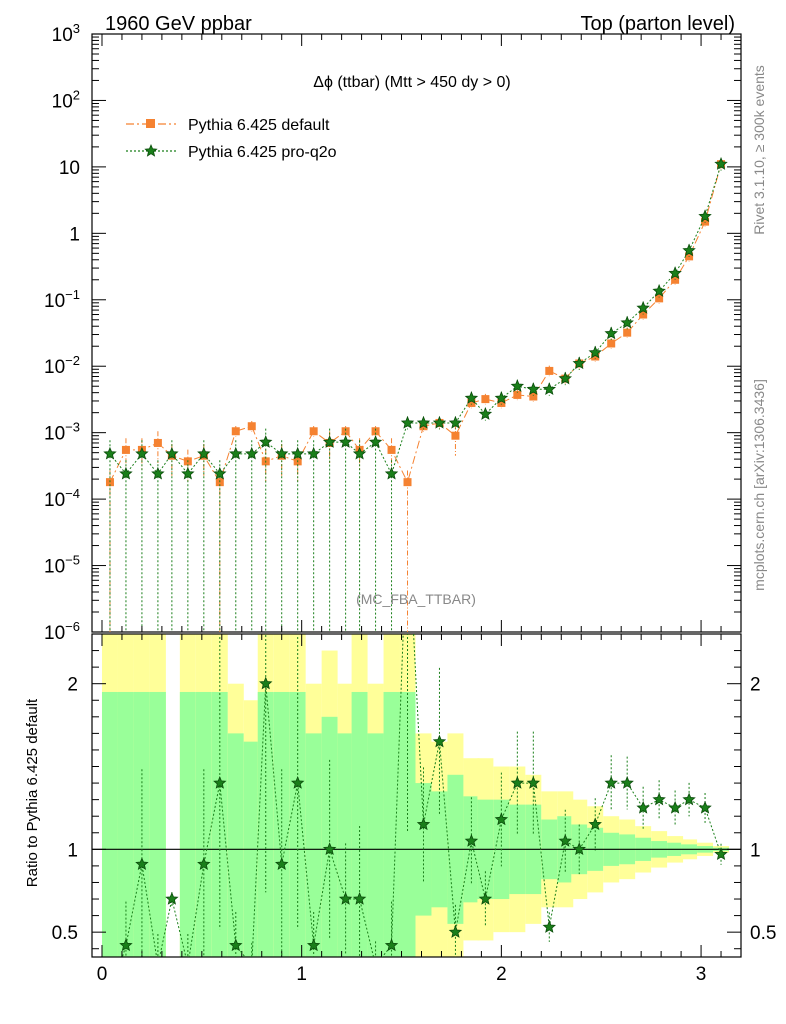 The image size is (786, 1024). I want to click on chart-title: Δϕ (ttbar) (Mtt > 450 dy > 0), so click(412, 82).